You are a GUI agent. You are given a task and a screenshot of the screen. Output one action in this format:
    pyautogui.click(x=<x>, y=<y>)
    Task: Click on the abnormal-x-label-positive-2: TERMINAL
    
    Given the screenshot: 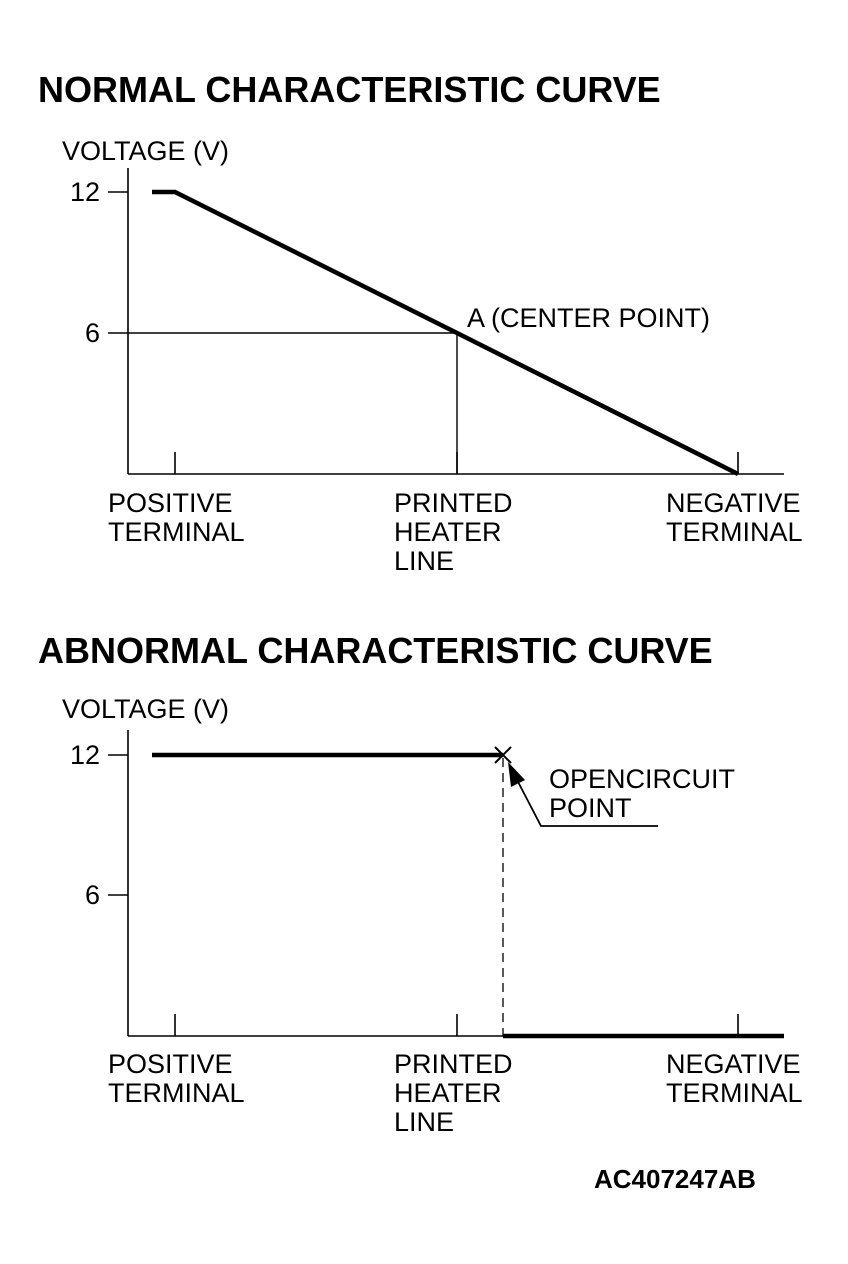 What is the action you would take?
    pyautogui.click(x=176, y=1093)
    